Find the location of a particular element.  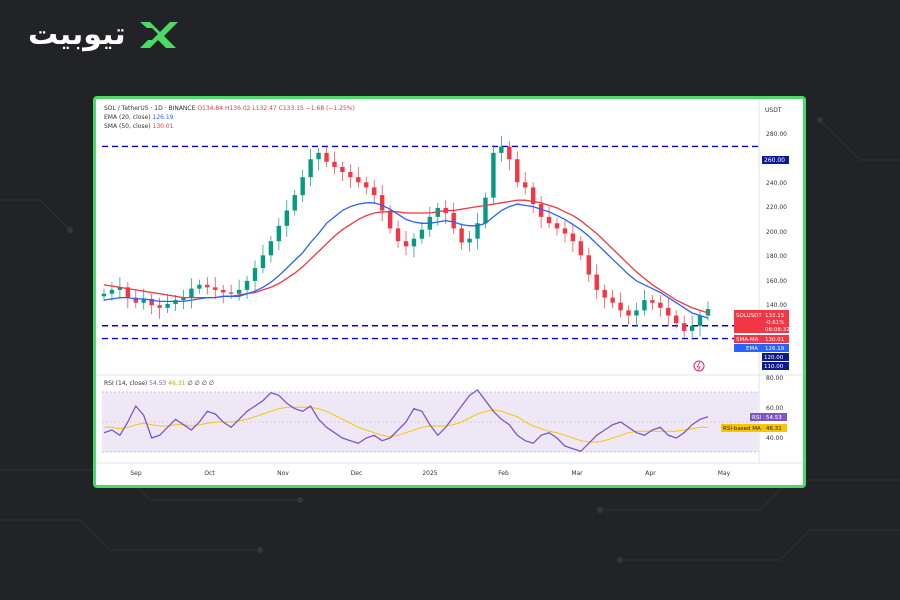

price-tick-label: 80.00 is located at coordinates (774, 378).